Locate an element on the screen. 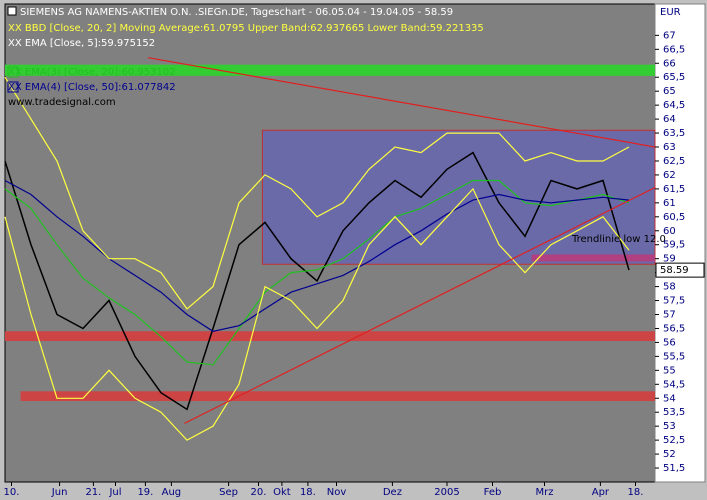 This screenshot has height=500, width=707. y-tick-label: 56 is located at coordinates (669, 342).